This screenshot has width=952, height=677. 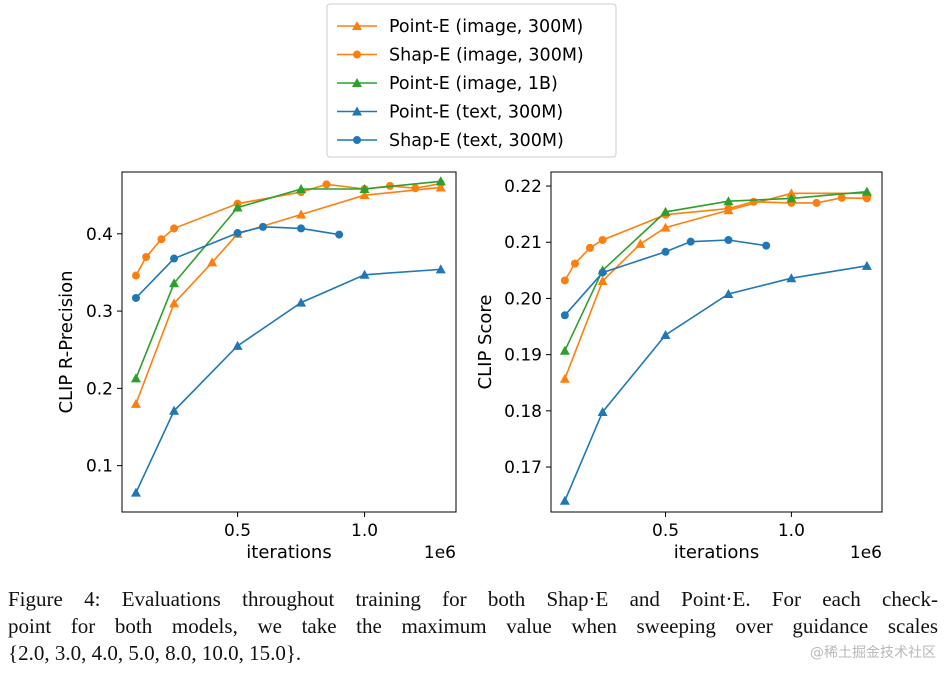 What do you see at coordinates (155, 653) in the screenshot?
I see `caption-line-3: {2.0, 3.0, 4.0, 5.0, 8.0, 10.0, 15.0}.` at bounding box center [155, 653].